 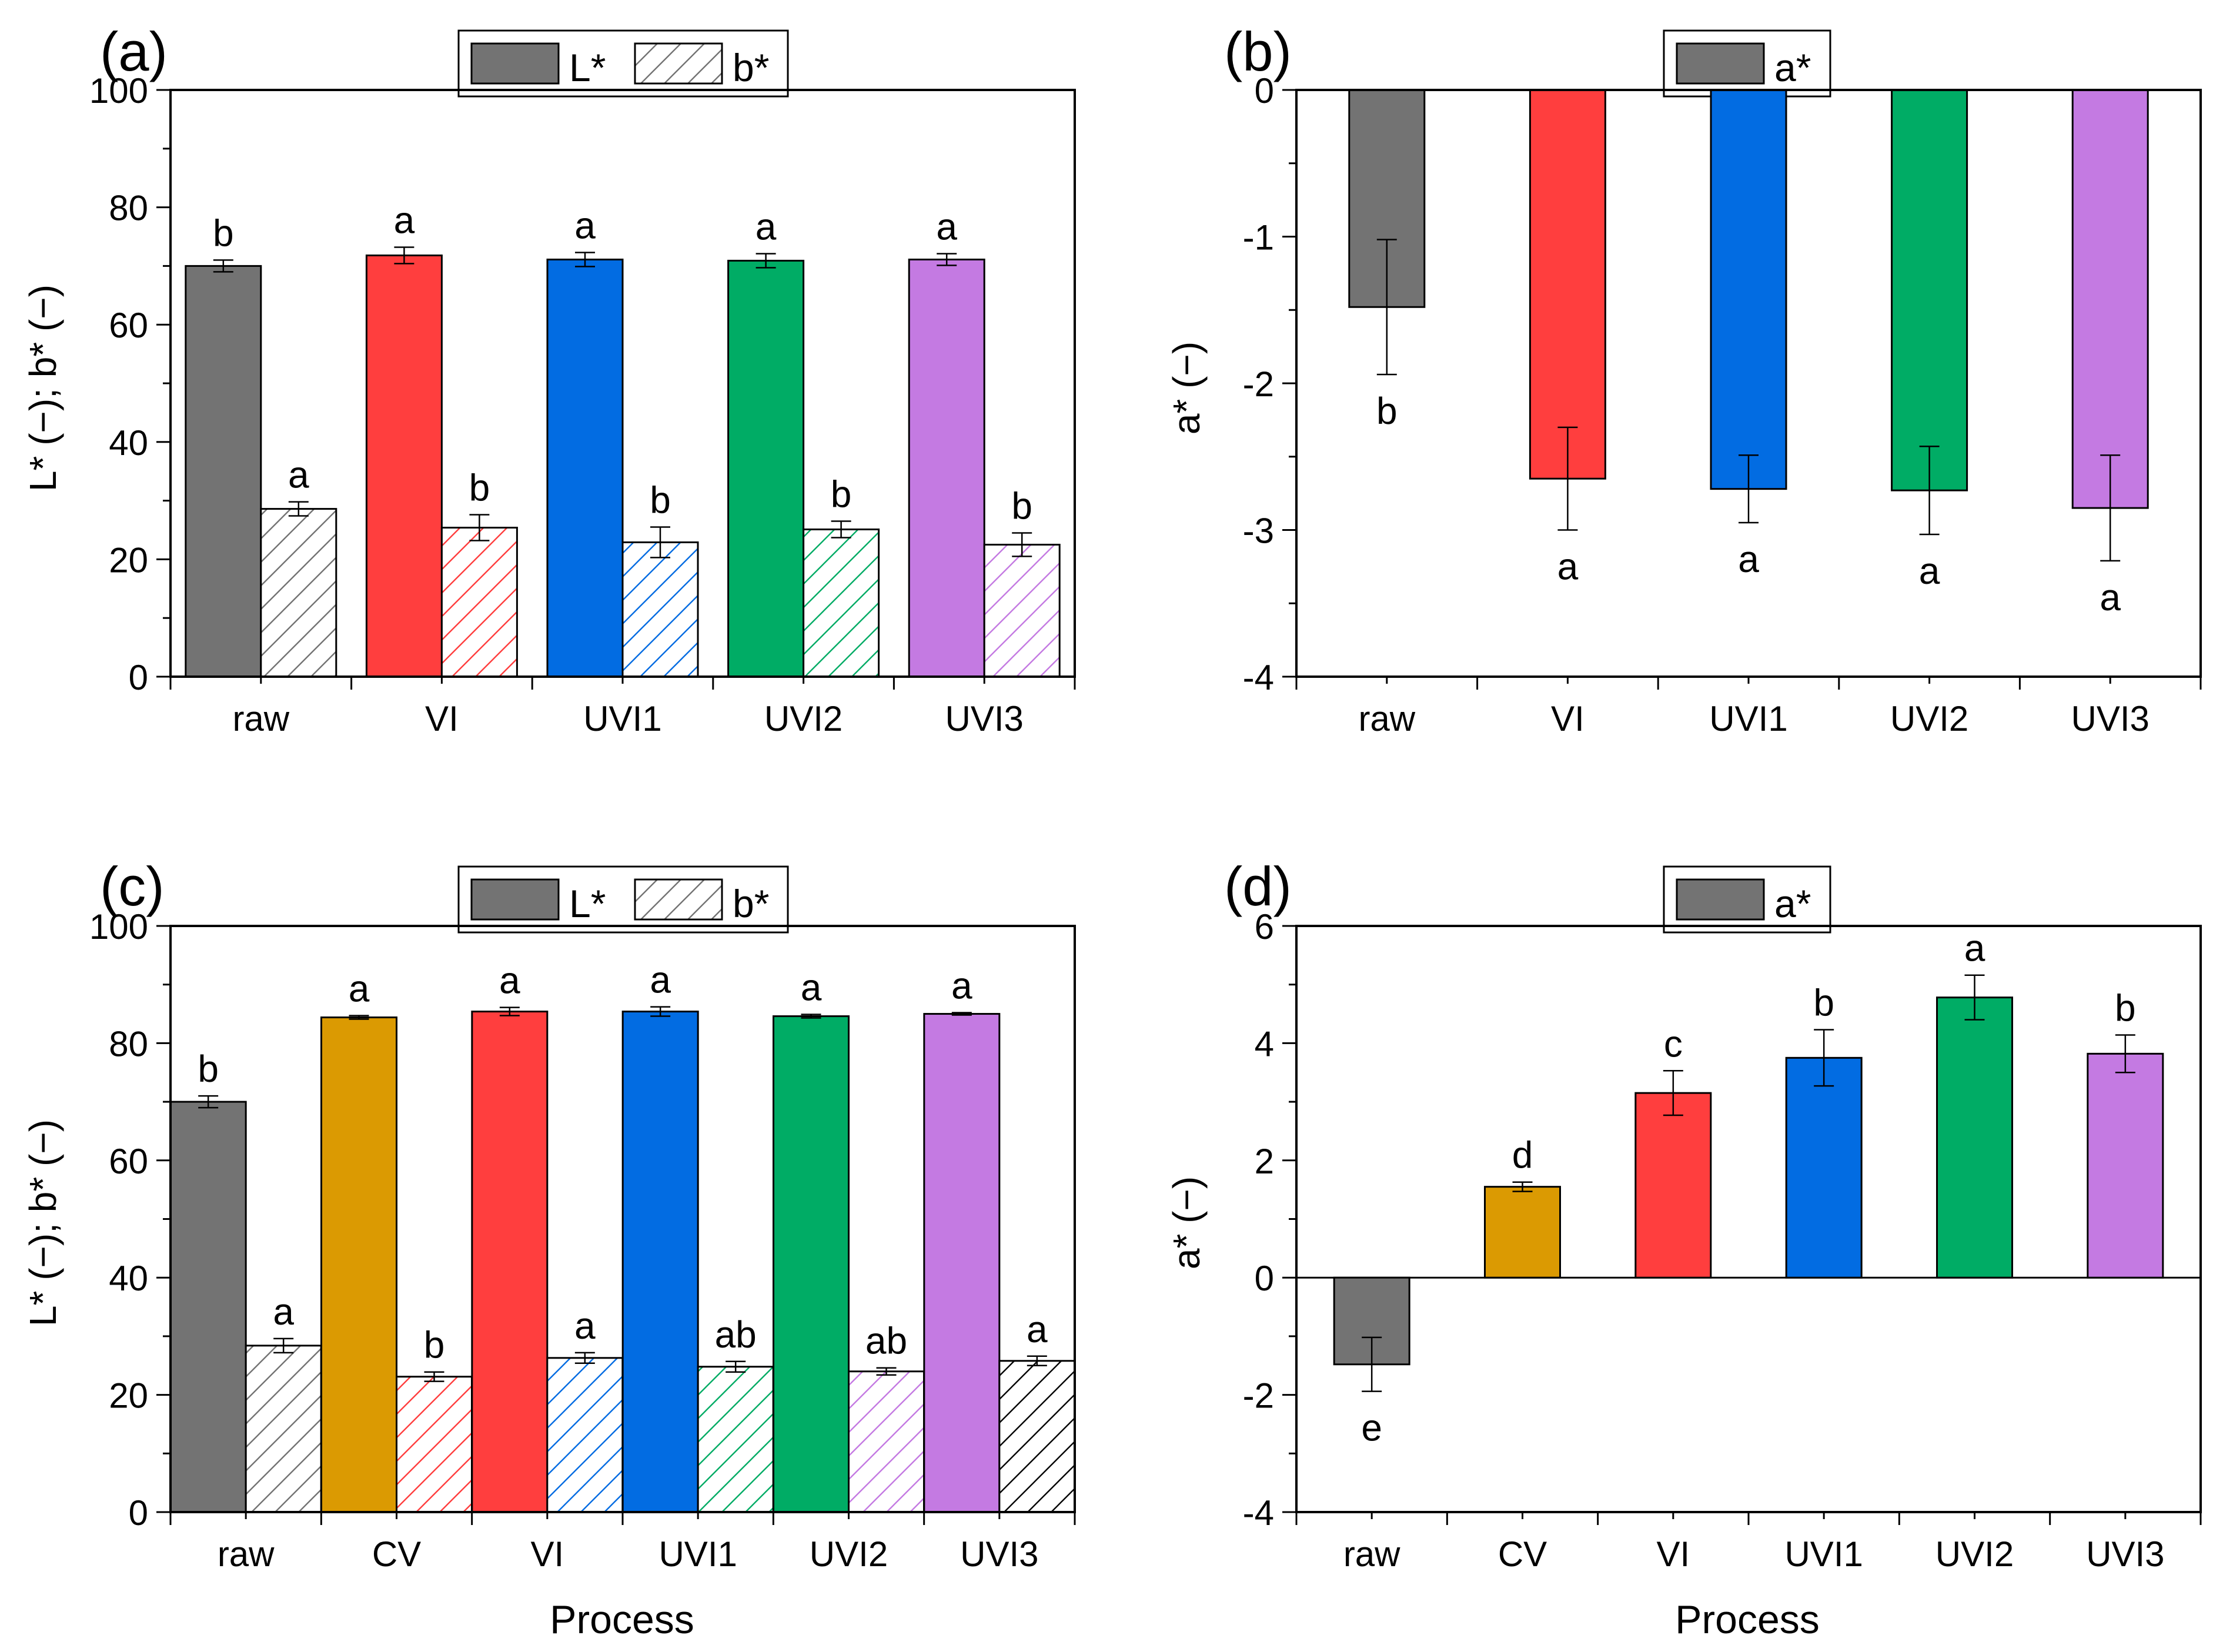 What do you see at coordinates (587, 904) in the screenshot?
I see `legend-label: L*` at bounding box center [587, 904].